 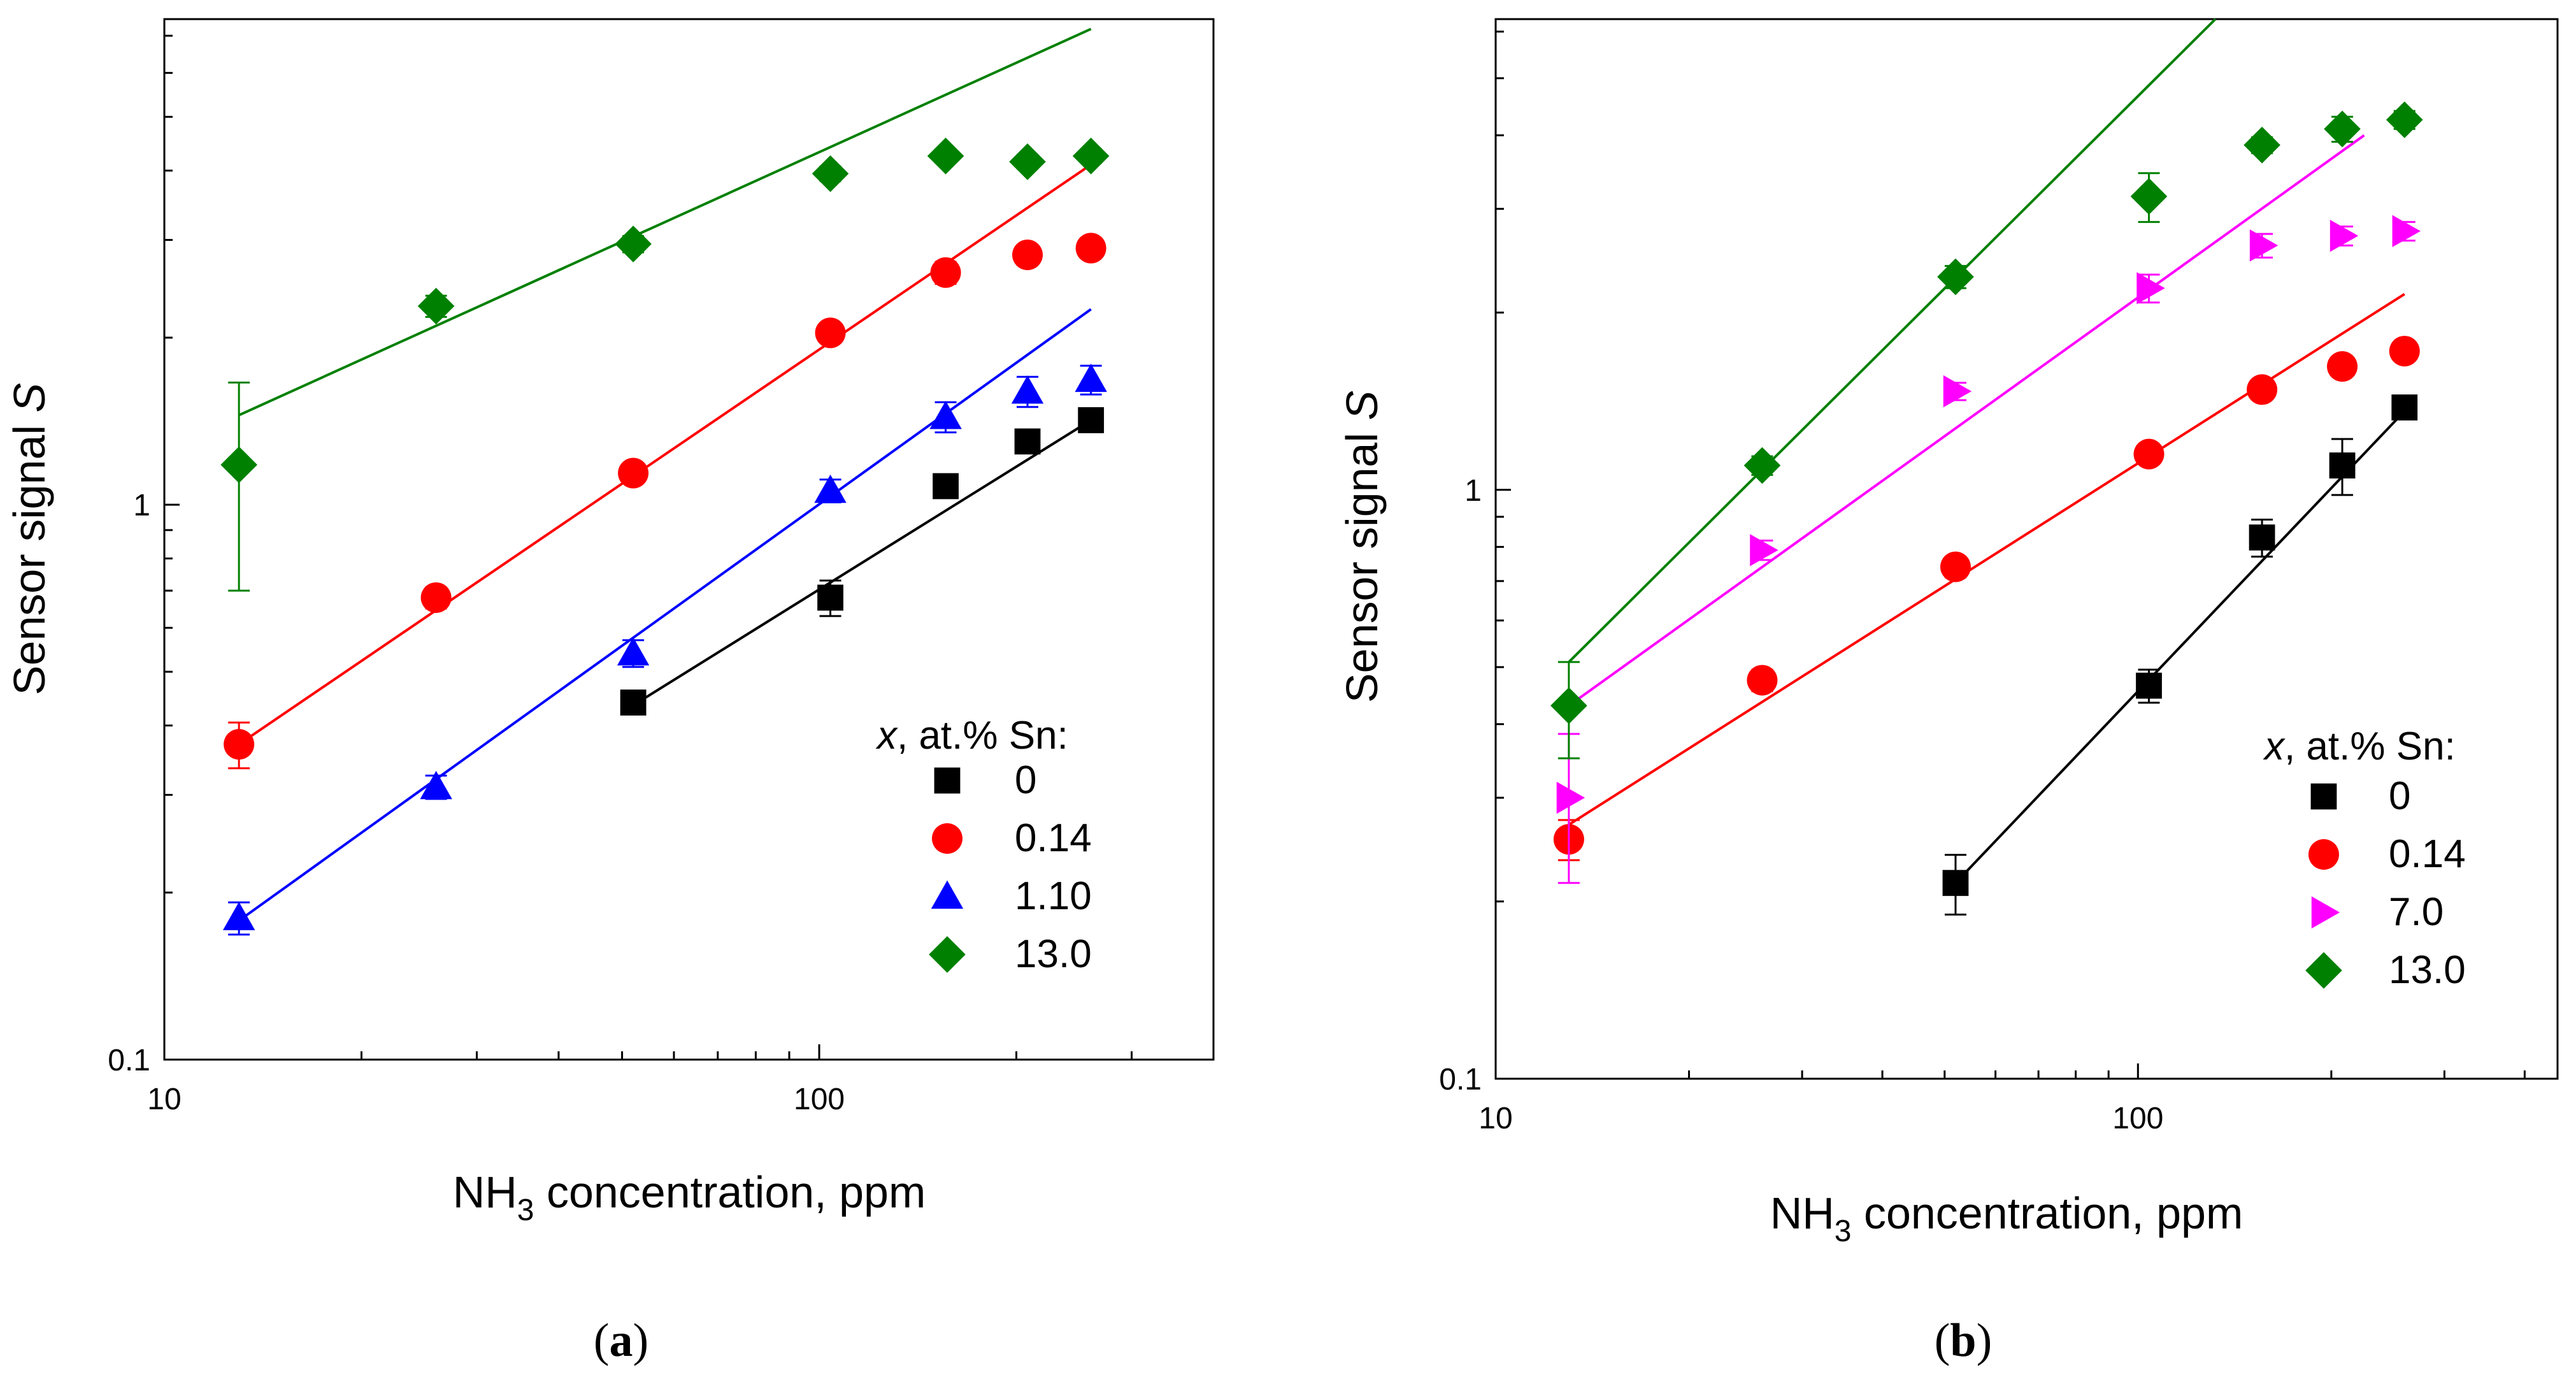 What do you see at coordinates (1053, 896) in the screenshot?
I see `legend-label: 1.10` at bounding box center [1053, 896].